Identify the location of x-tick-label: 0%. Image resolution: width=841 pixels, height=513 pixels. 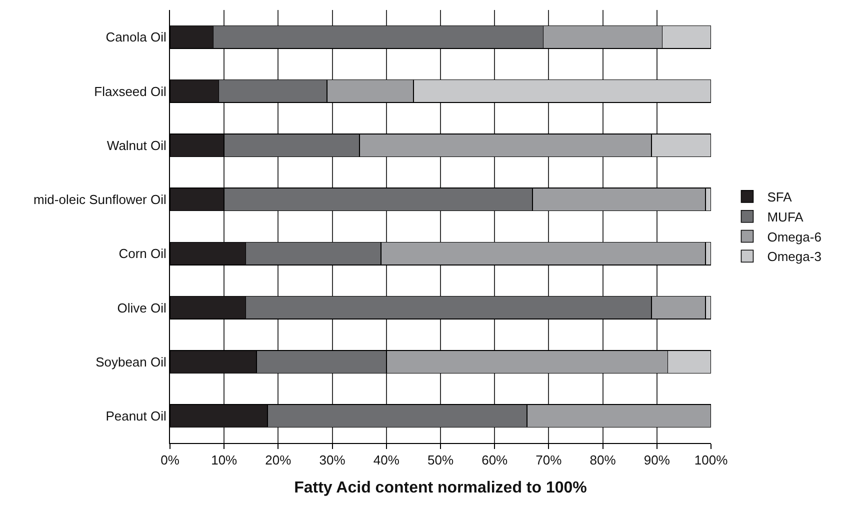
(170, 460).